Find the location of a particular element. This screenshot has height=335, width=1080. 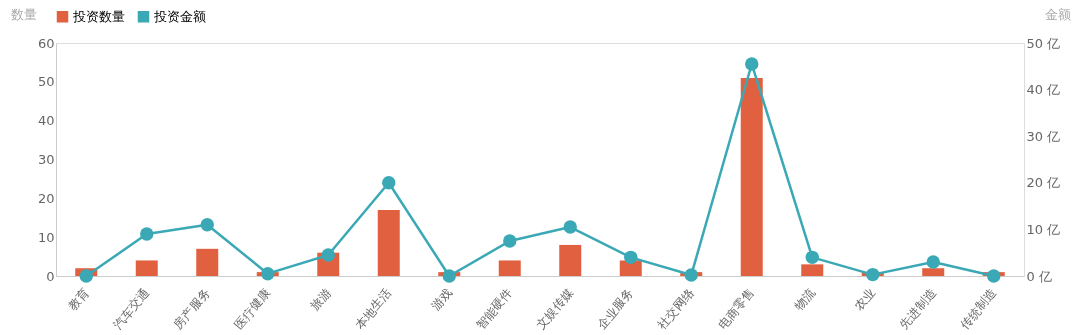

y-tick-label: 60 is located at coordinates (46, 43).